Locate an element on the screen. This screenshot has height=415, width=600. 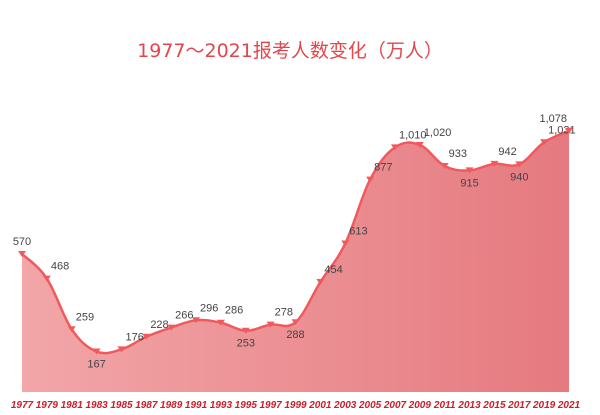
x-tick-1977: 1977 is located at coordinates (22, 405).